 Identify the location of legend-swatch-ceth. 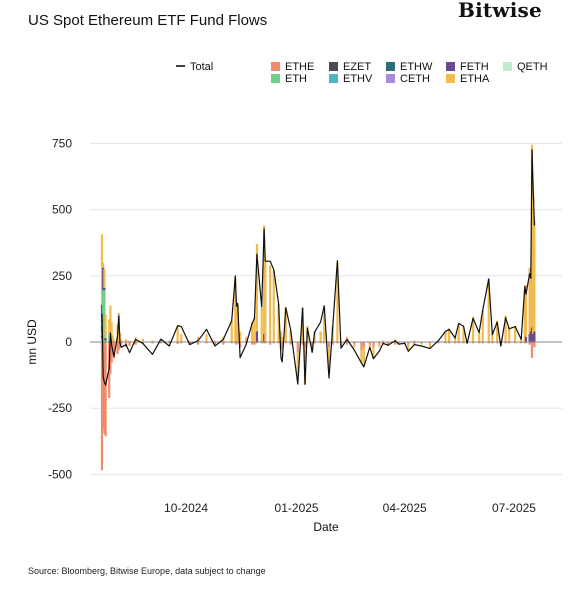
(390, 78).